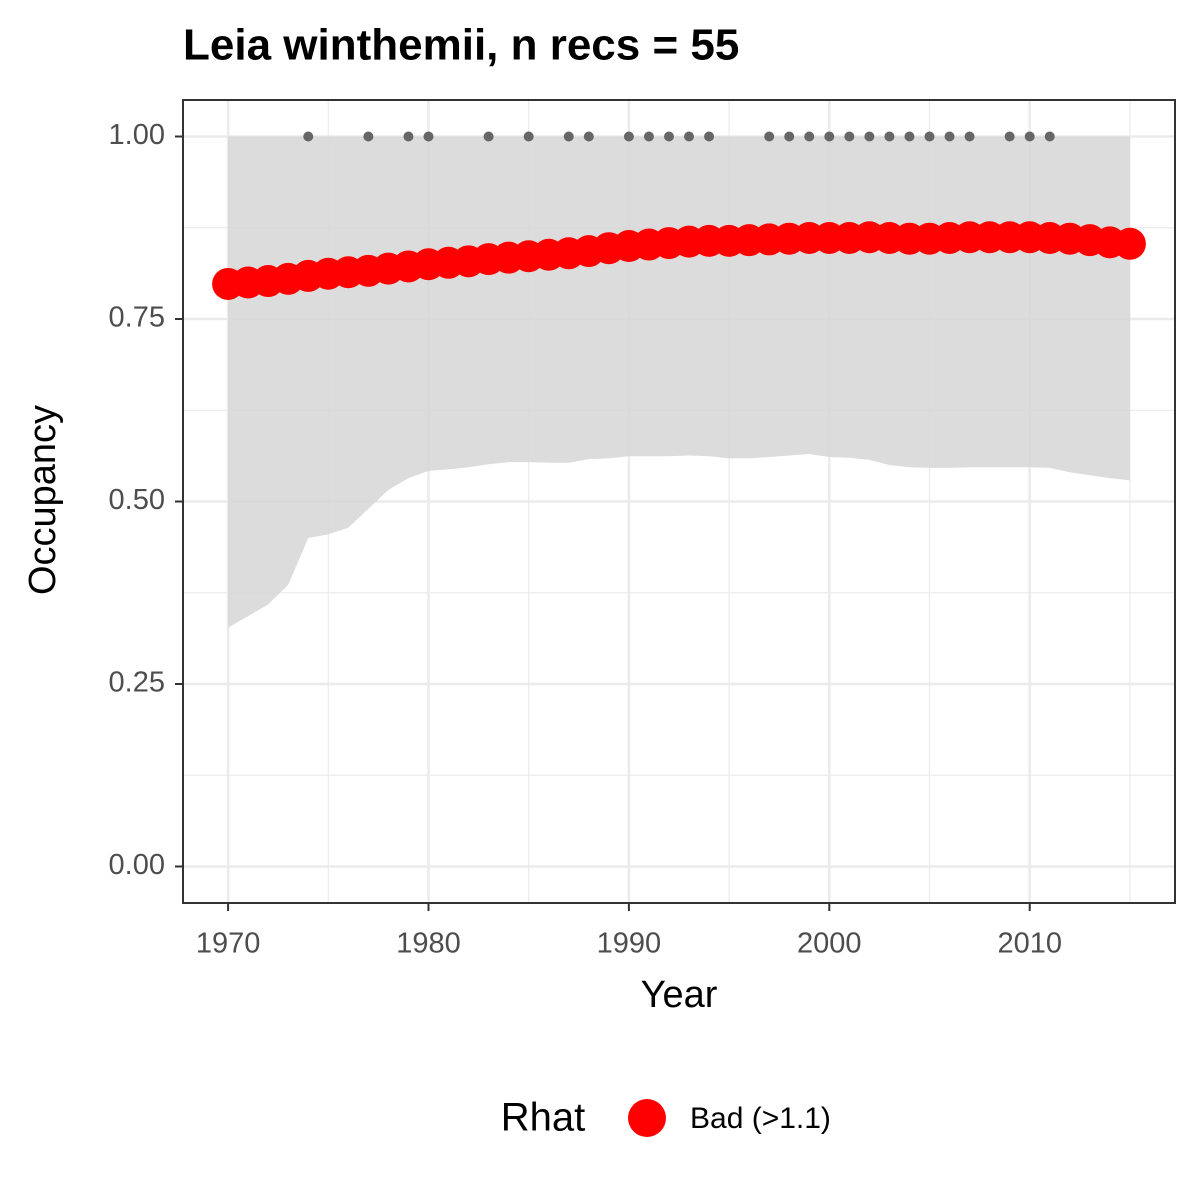  Describe the element at coordinates (629, 944) in the screenshot. I see `x-tick-label: 1990` at that location.